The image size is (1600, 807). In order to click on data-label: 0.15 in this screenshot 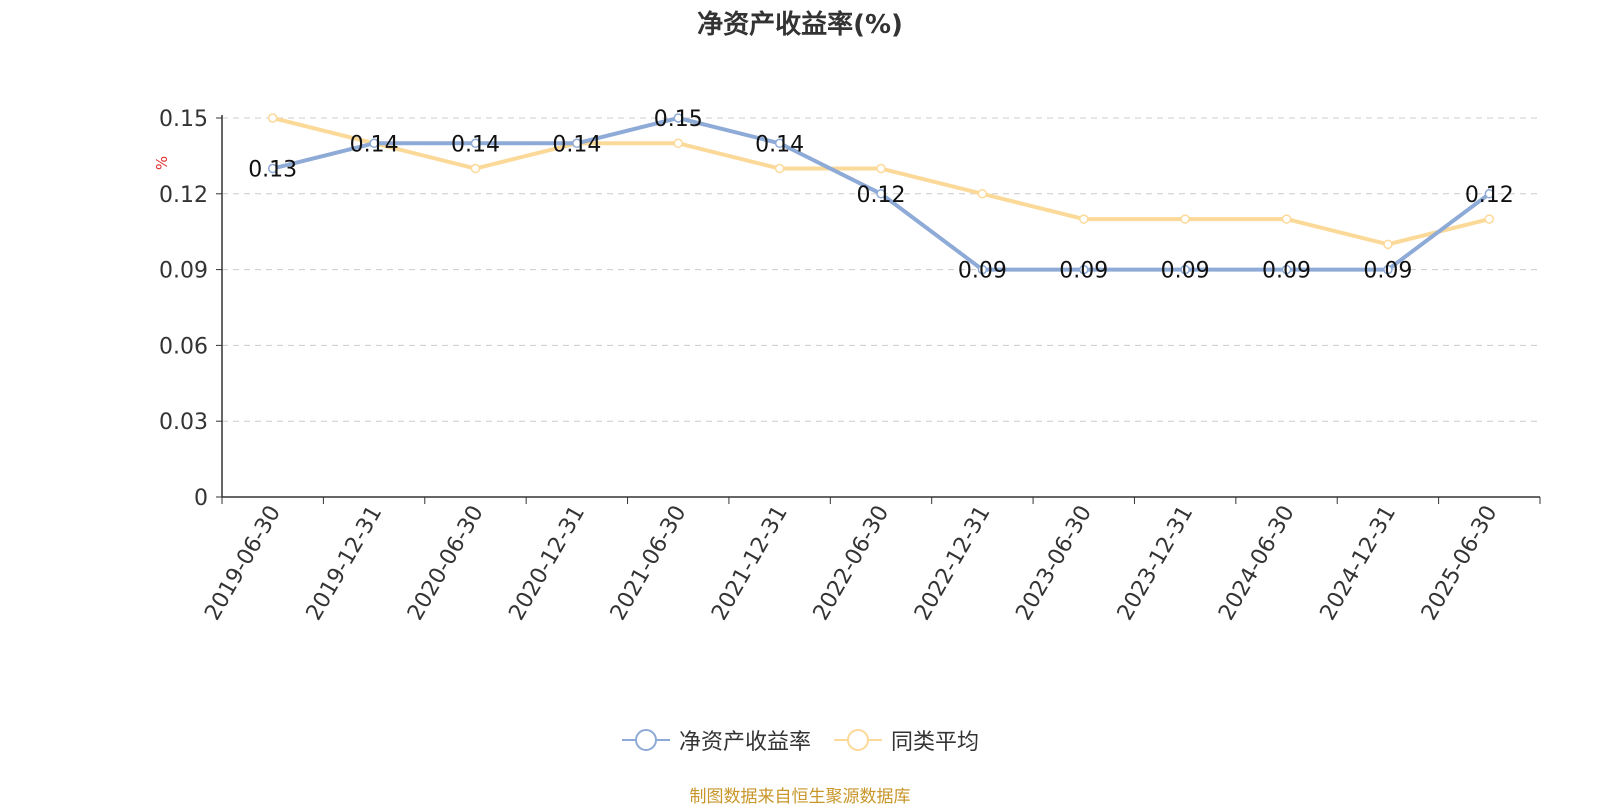, I will do `click(678, 119)`.